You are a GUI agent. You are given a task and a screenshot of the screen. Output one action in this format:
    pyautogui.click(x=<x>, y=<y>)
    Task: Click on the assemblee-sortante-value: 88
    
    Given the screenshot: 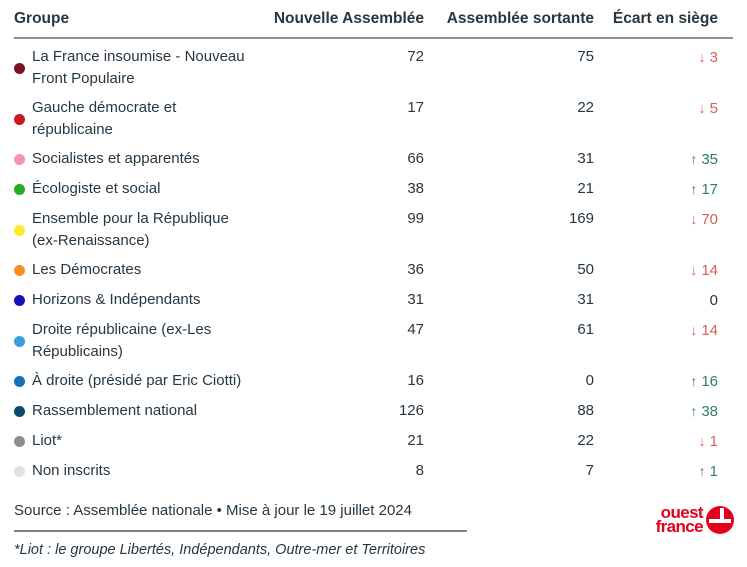 What is the action you would take?
    pyautogui.click(x=585, y=410)
    